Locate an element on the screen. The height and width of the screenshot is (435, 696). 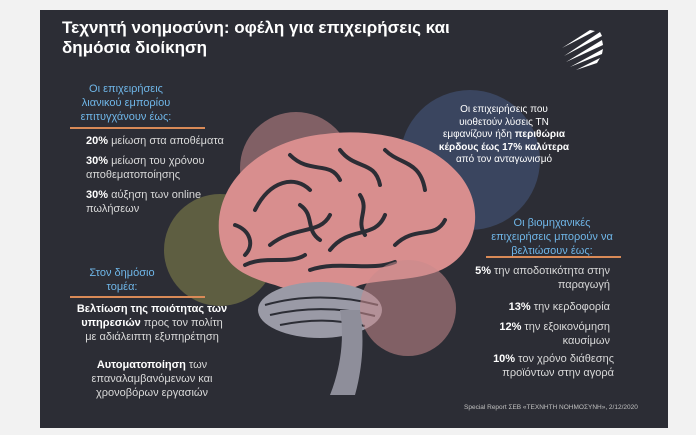
brain-stem is located at coordinates (346, 352).